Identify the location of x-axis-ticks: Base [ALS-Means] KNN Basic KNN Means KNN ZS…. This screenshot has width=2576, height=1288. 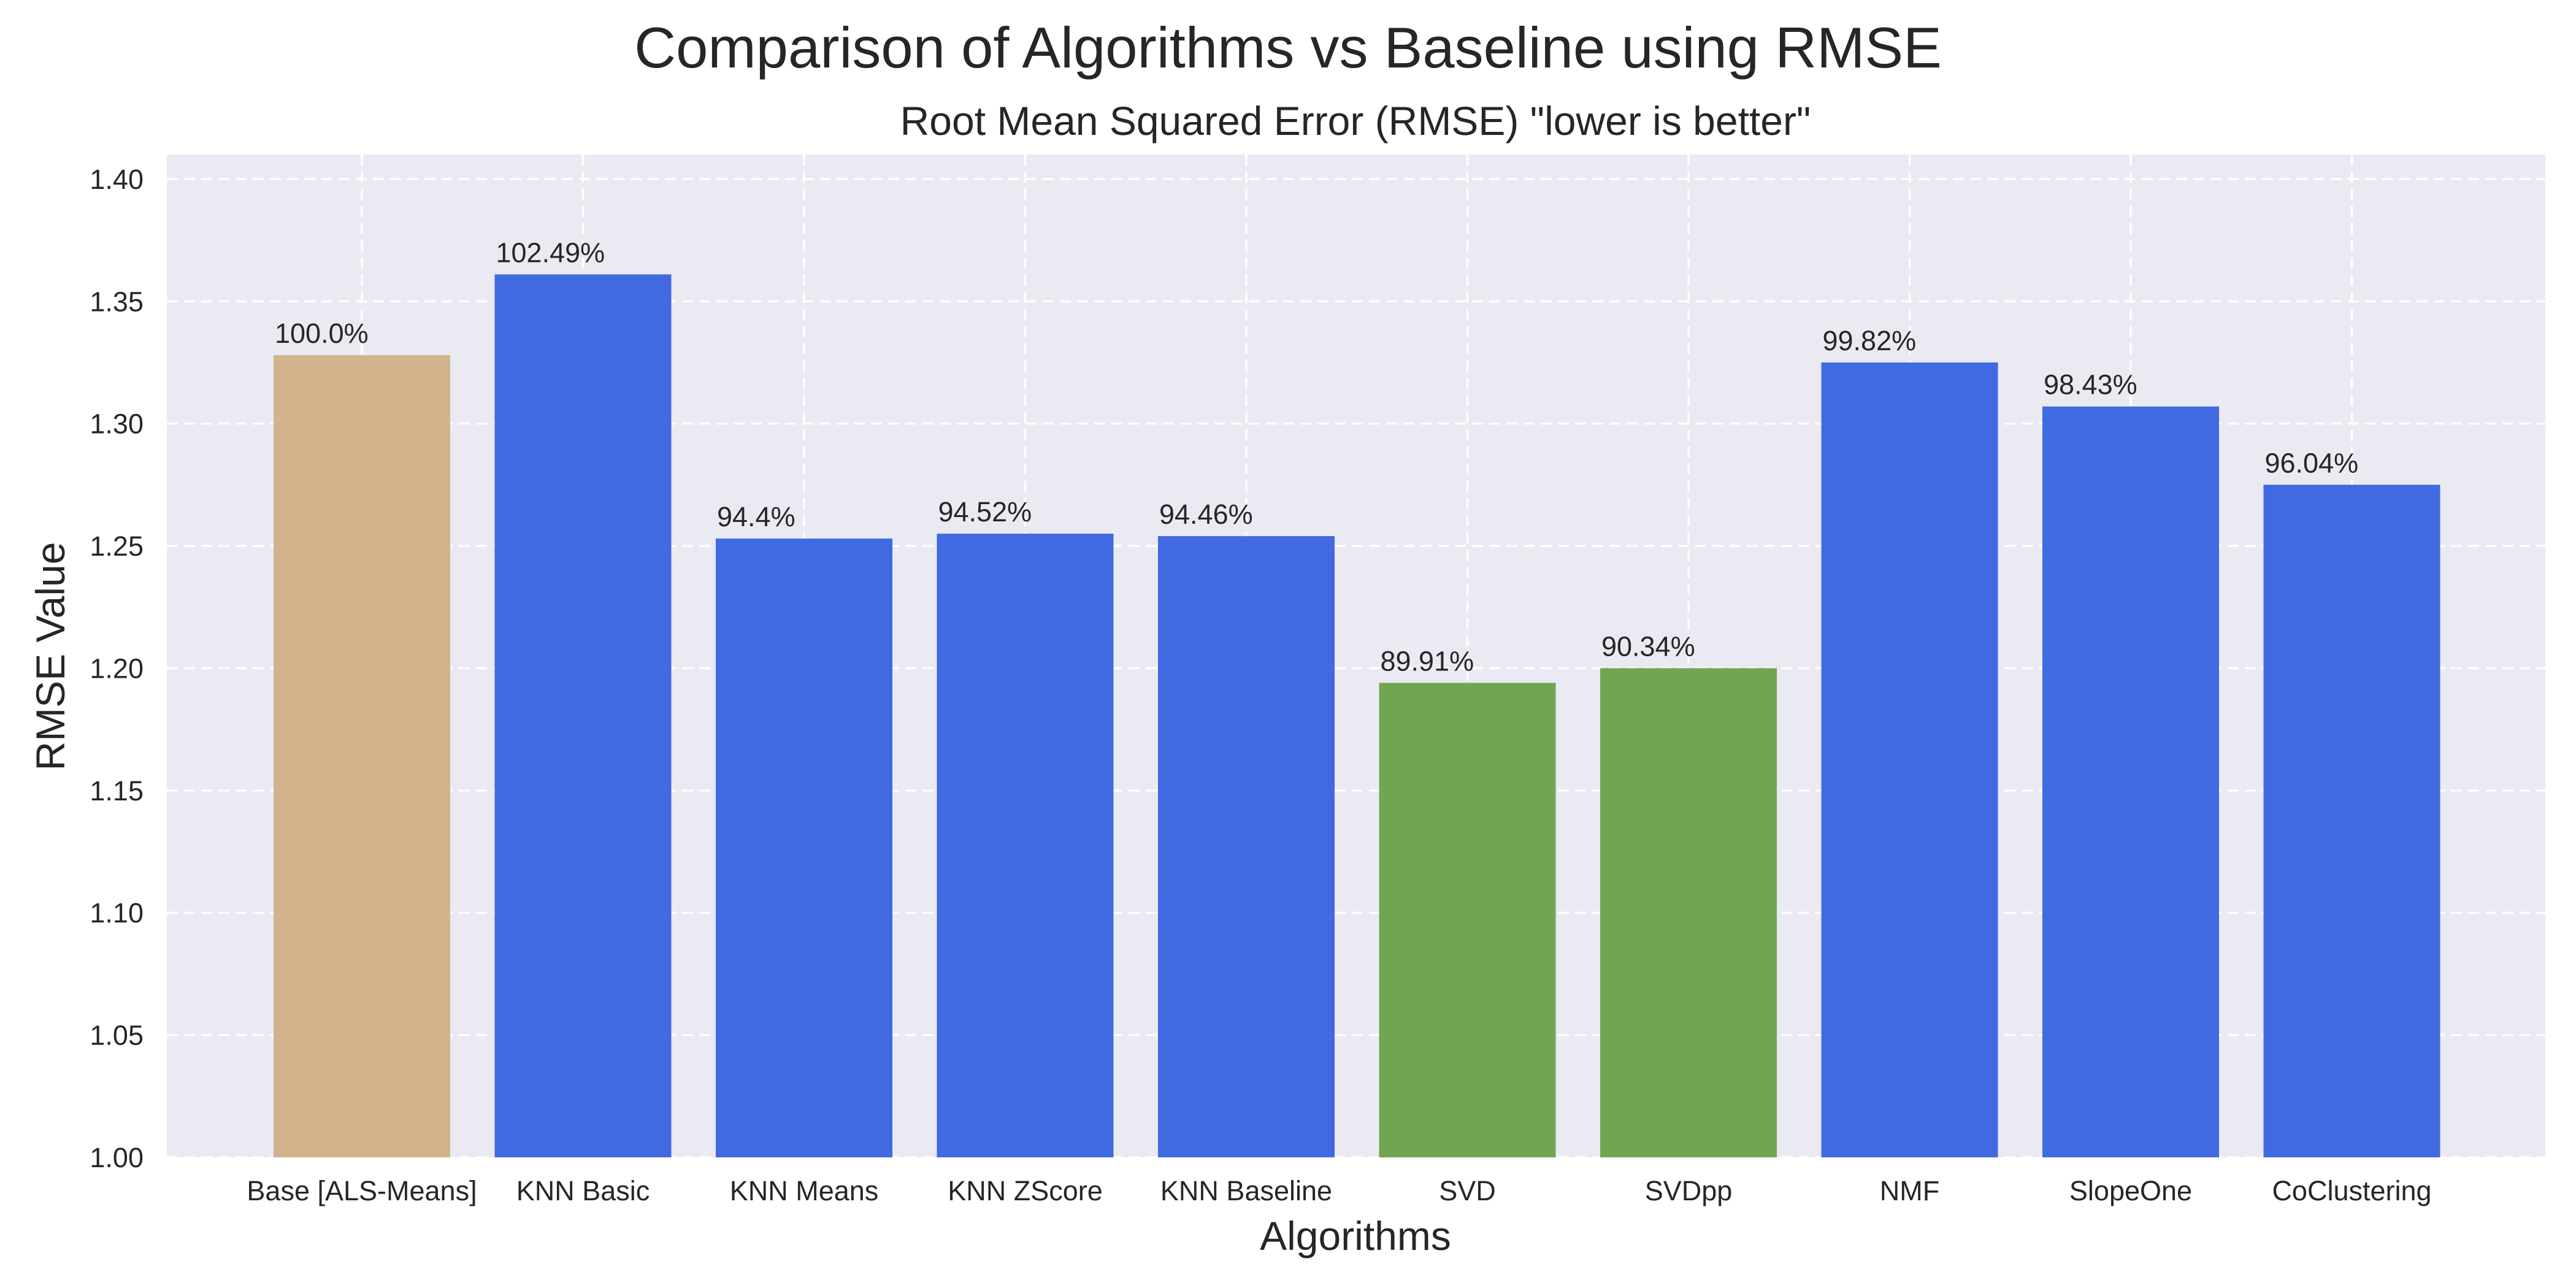
(1339, 1190).